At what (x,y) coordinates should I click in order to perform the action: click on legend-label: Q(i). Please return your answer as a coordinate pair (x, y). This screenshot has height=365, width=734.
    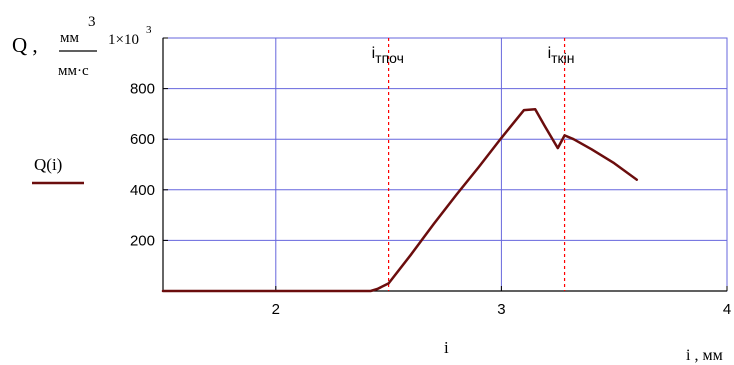
    Looking at the image, I should click on (48, 164).